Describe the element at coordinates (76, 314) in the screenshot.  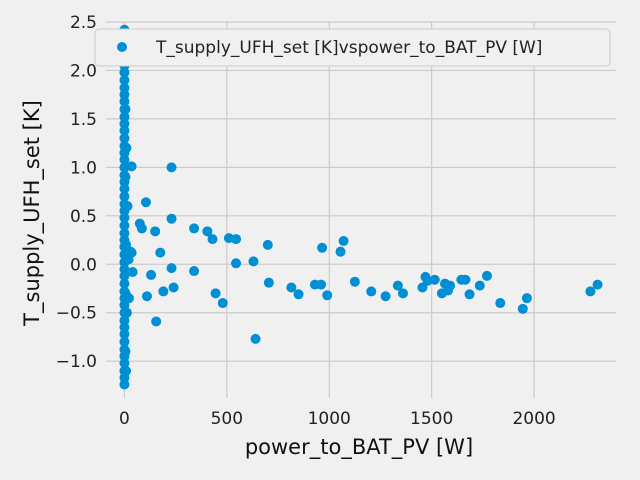
I see `y-tick-label: −0.5` at that location.